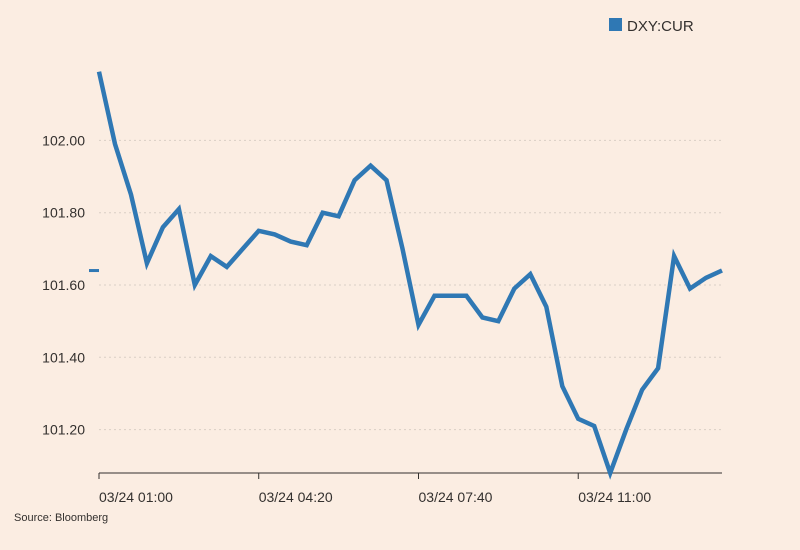  I want to click on legend-swatch-dxy, so click(615, 24).